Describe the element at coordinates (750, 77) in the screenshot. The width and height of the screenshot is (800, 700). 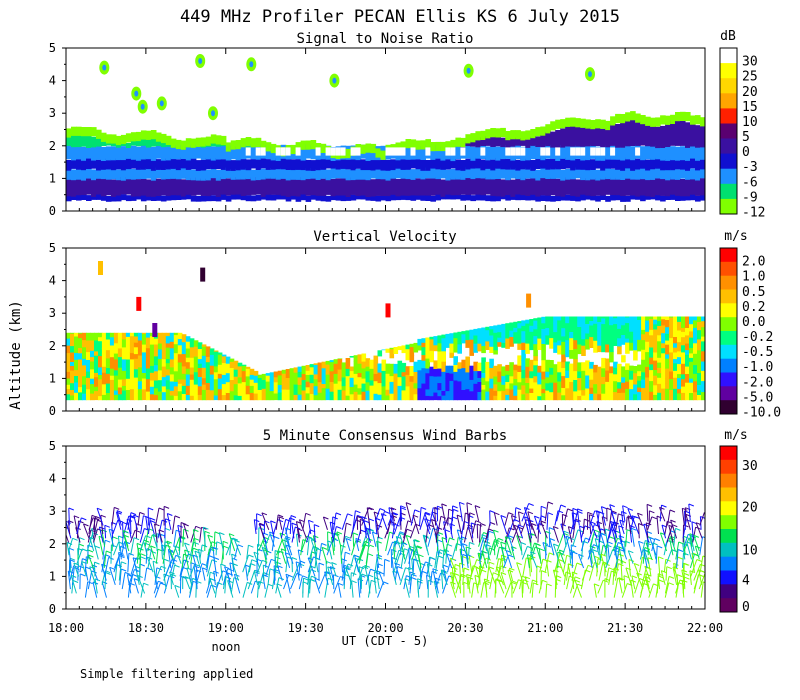
I see `colorbar-tick-label: 25` at that location.